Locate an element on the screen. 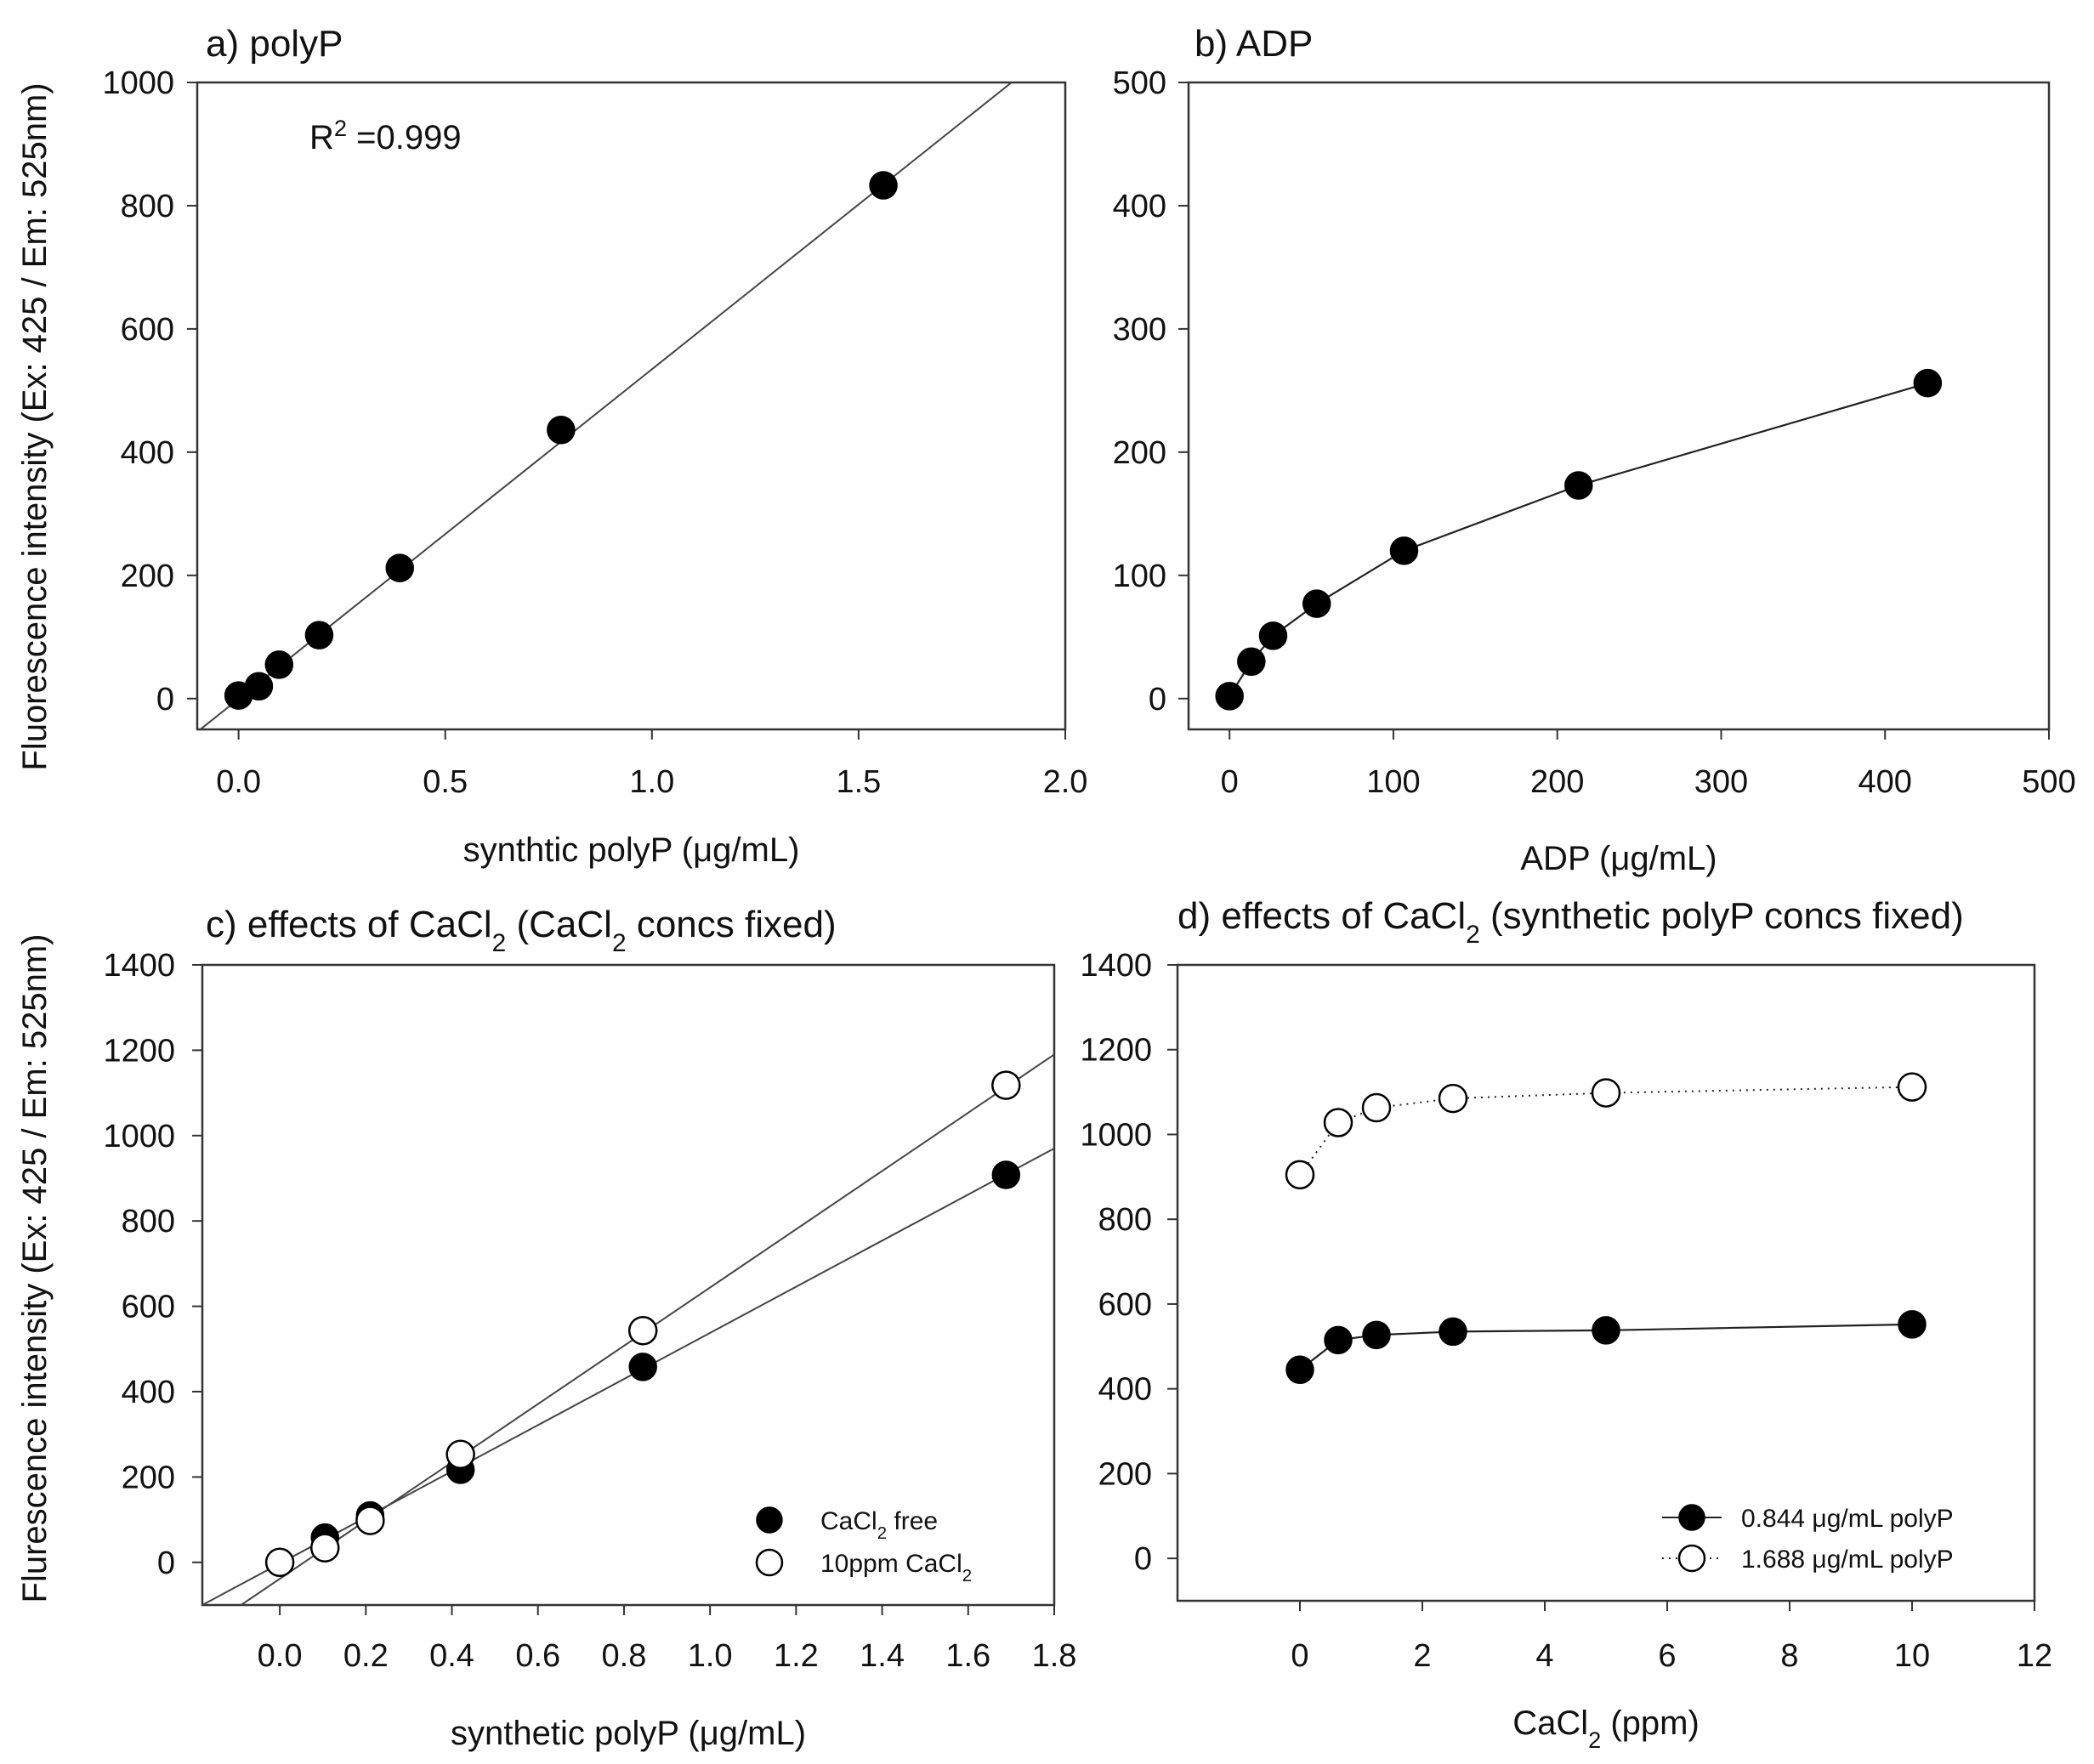  chart-title-c: c) effects of CaCl2 (CaCl2 concs fixed) is located at coordinates (522, 930).